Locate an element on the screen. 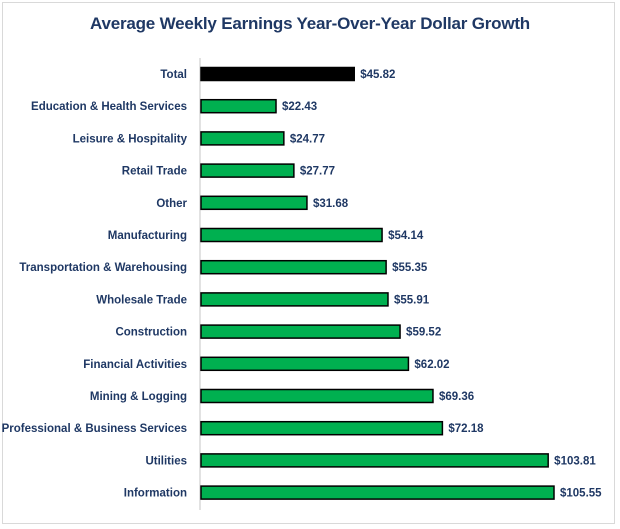 The image size is (620, 529). data-label: $103.81 is located at coordinates (575, 461).